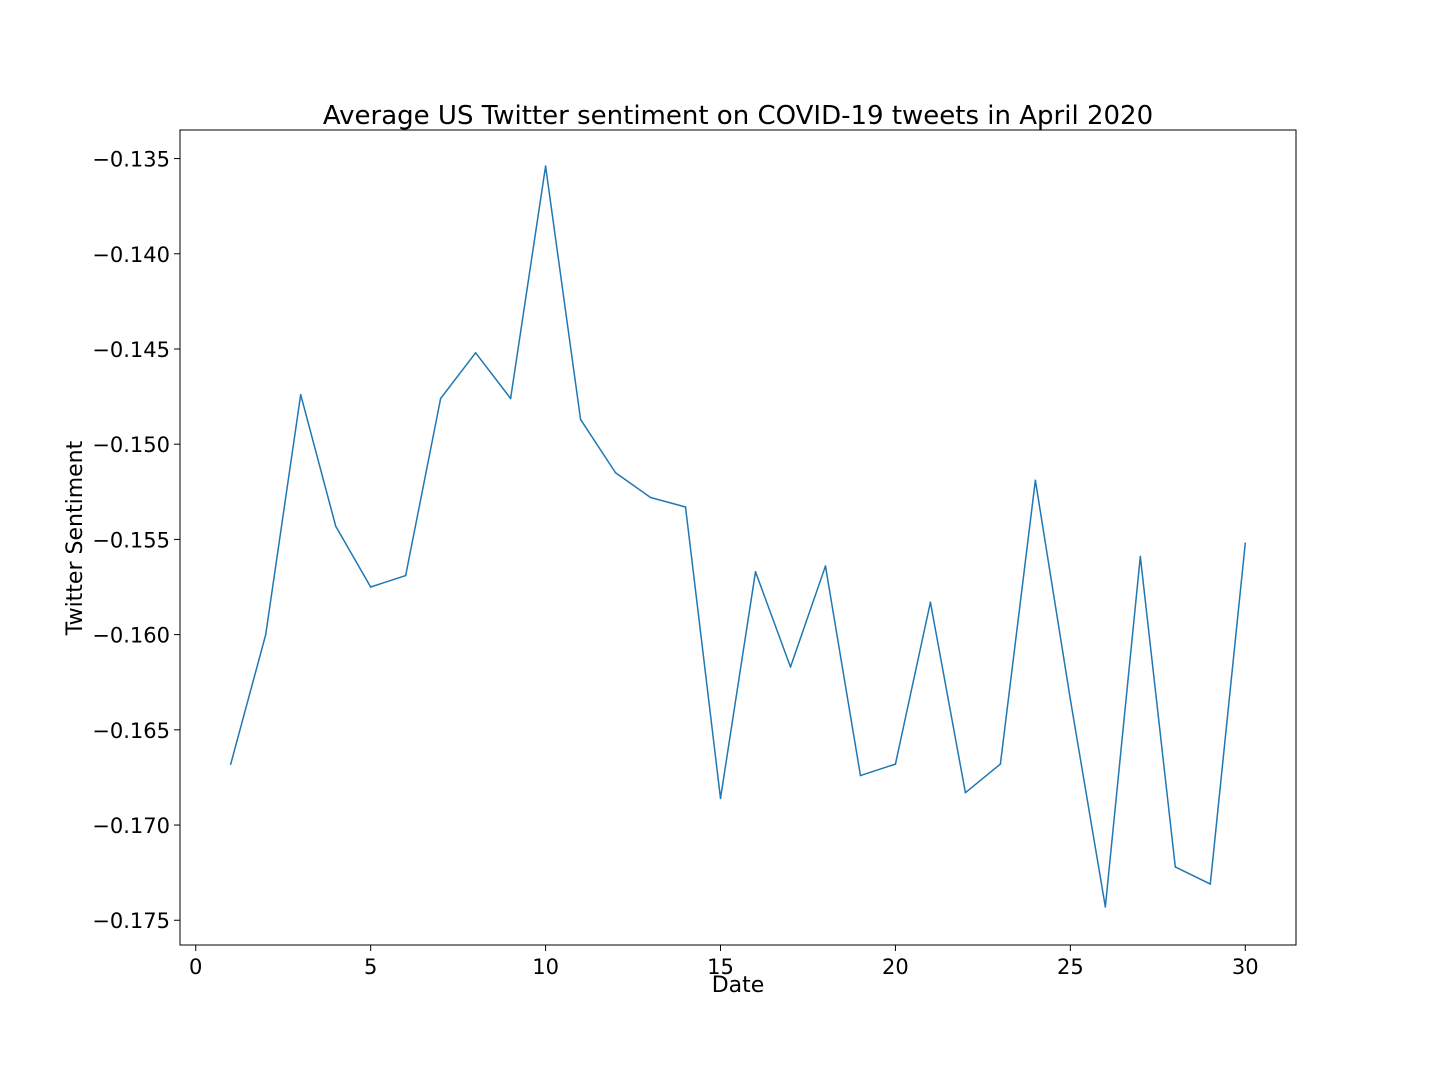 This screenshot has height=1080, width=1440. I want to click on x-tick-label: 15, so click(720, 967).